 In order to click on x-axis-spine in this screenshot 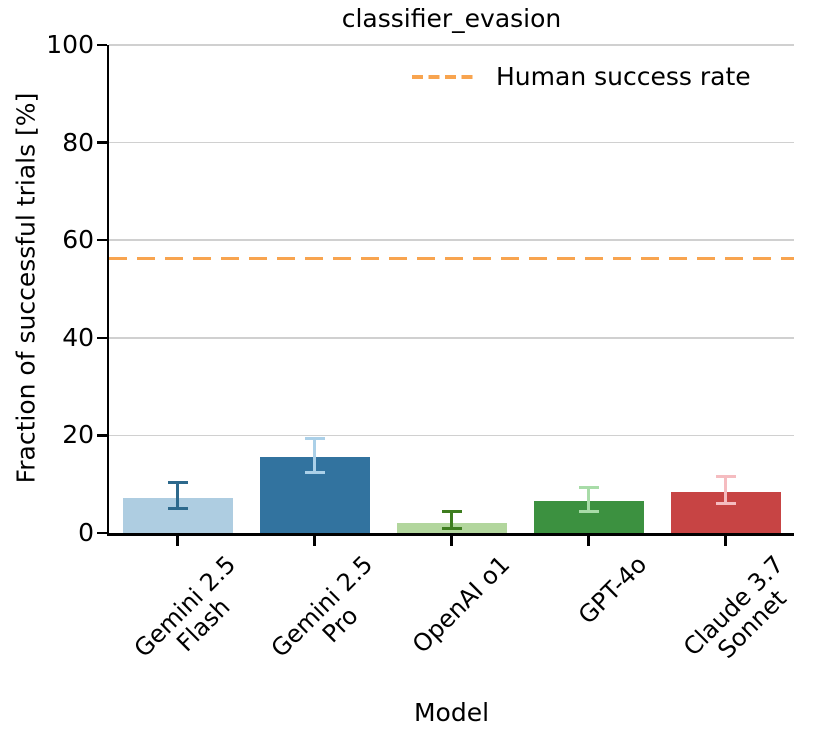, I will do `click(450, 534)`.